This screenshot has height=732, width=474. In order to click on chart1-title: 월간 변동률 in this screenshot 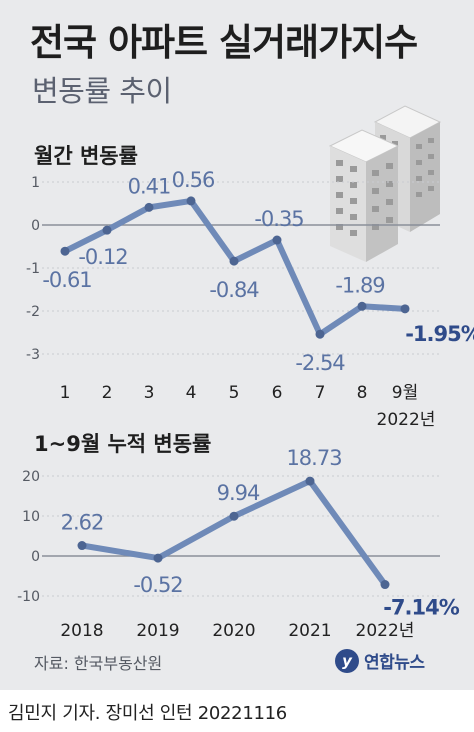, I will do `click(86, 156)`.